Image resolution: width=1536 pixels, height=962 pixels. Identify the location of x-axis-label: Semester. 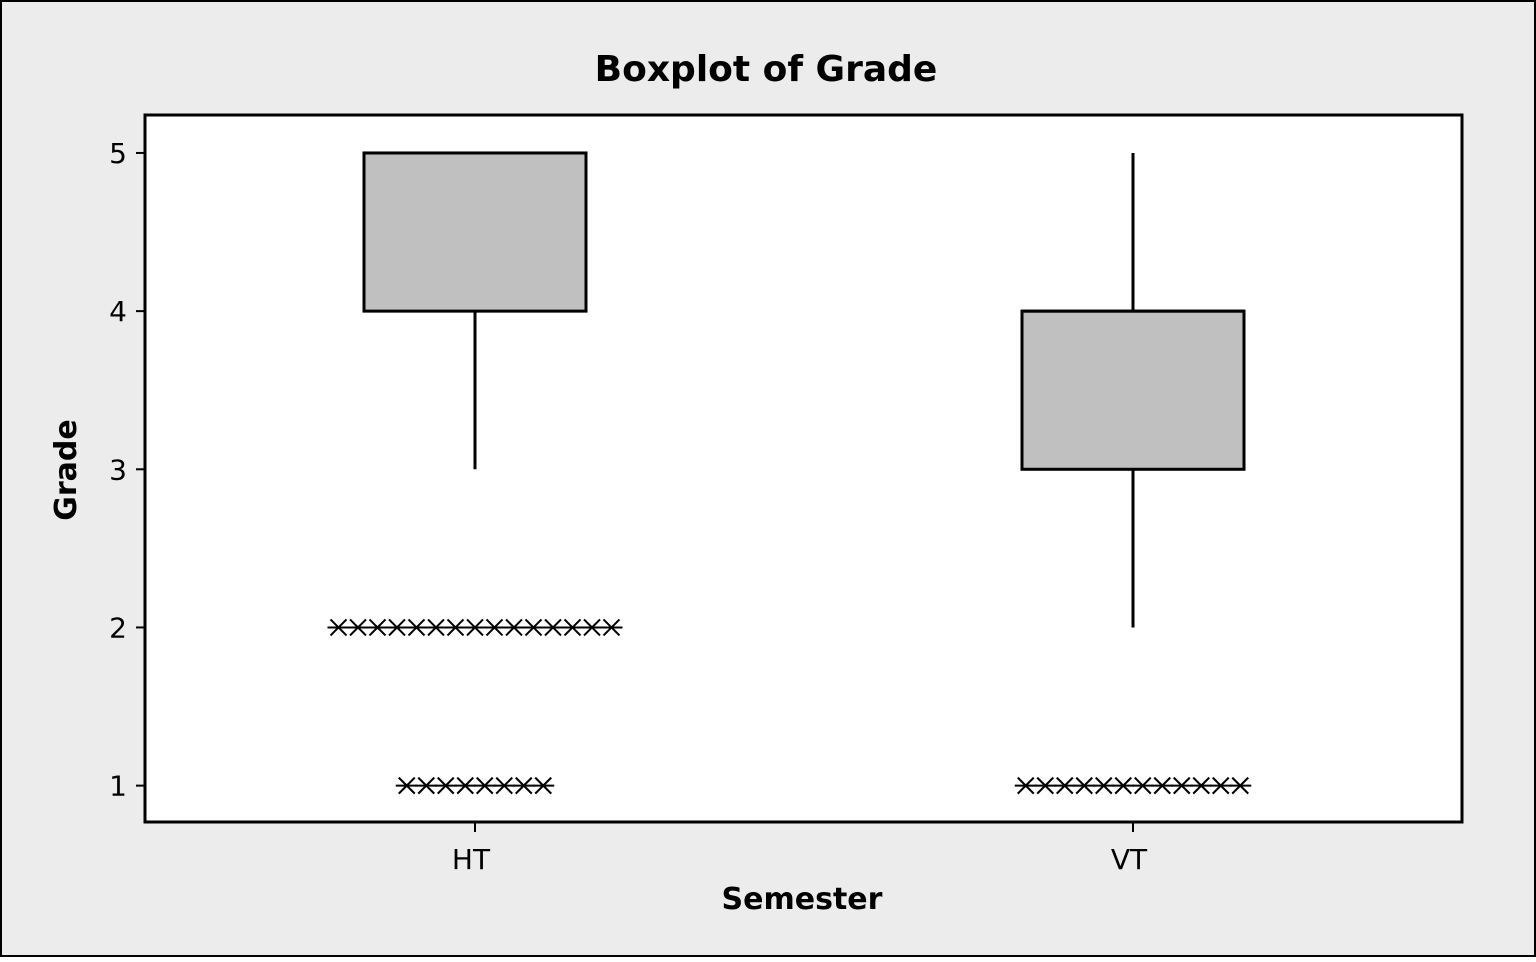
(802, 899).